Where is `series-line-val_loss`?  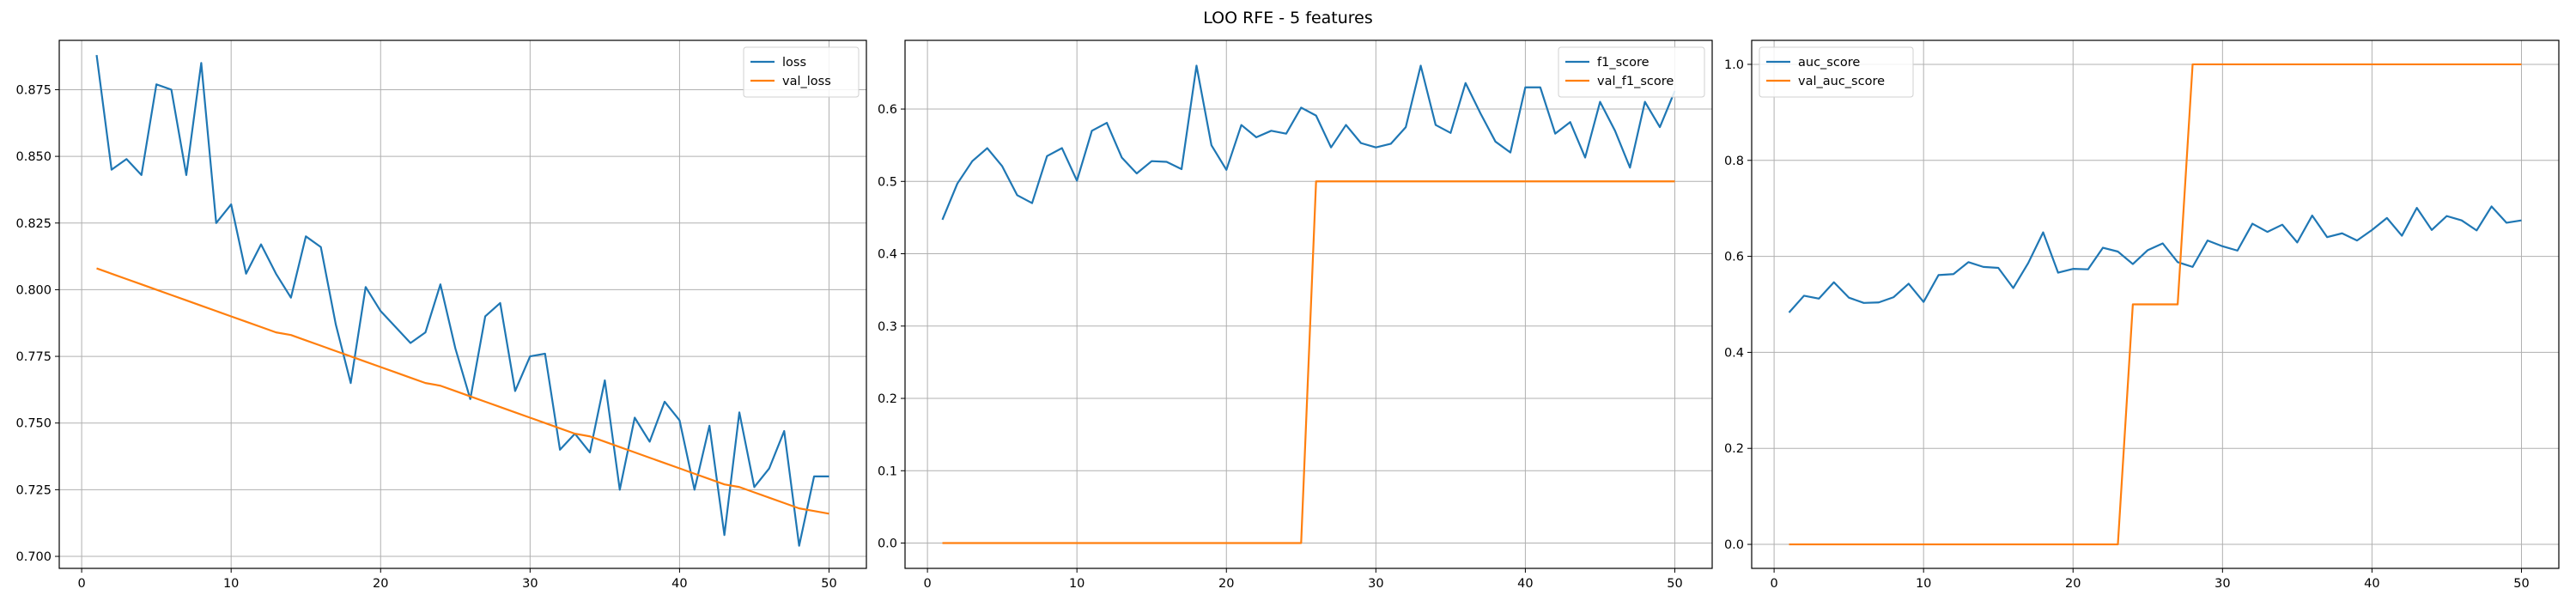
series-line-val_loss is located at coordinates (463, 391).